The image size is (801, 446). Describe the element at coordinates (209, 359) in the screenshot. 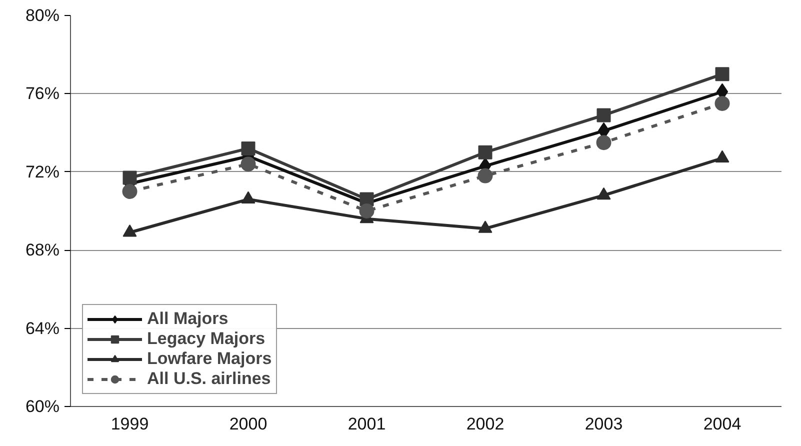

I see `legend-label: Lowfare Majors` at that location.